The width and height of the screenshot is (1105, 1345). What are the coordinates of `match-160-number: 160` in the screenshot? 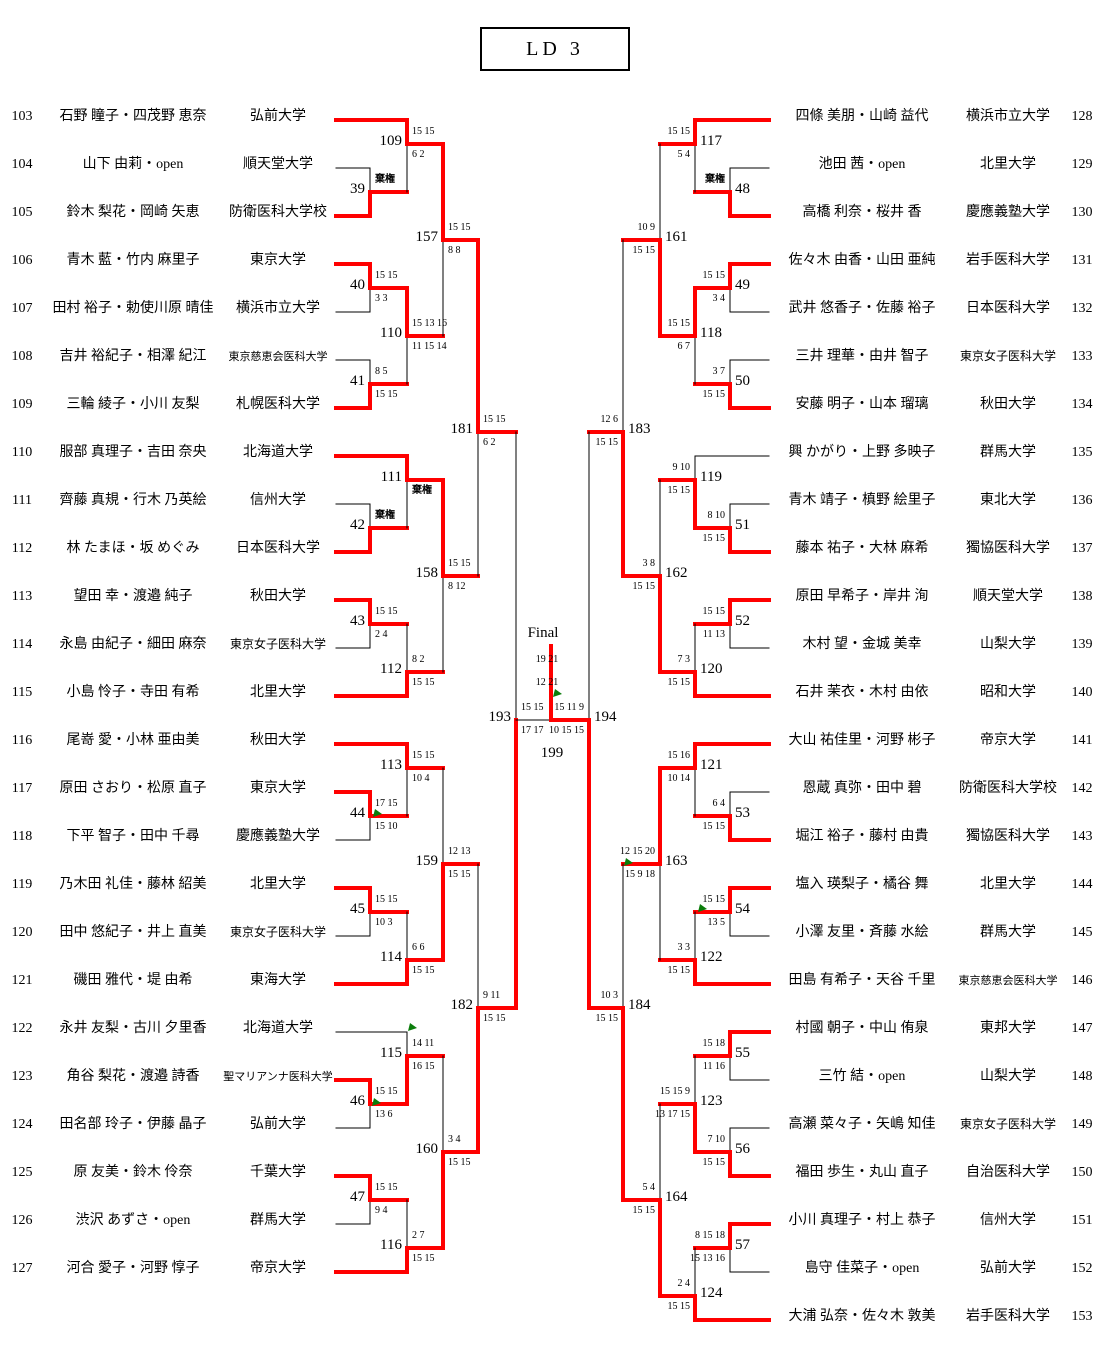 It's located at (427, 1149).